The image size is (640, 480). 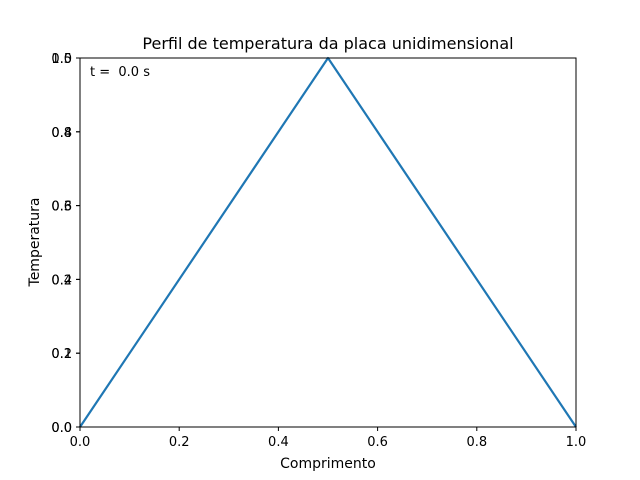 I want to click on x-tick-label: 0.2, so click(x=179, y=442).